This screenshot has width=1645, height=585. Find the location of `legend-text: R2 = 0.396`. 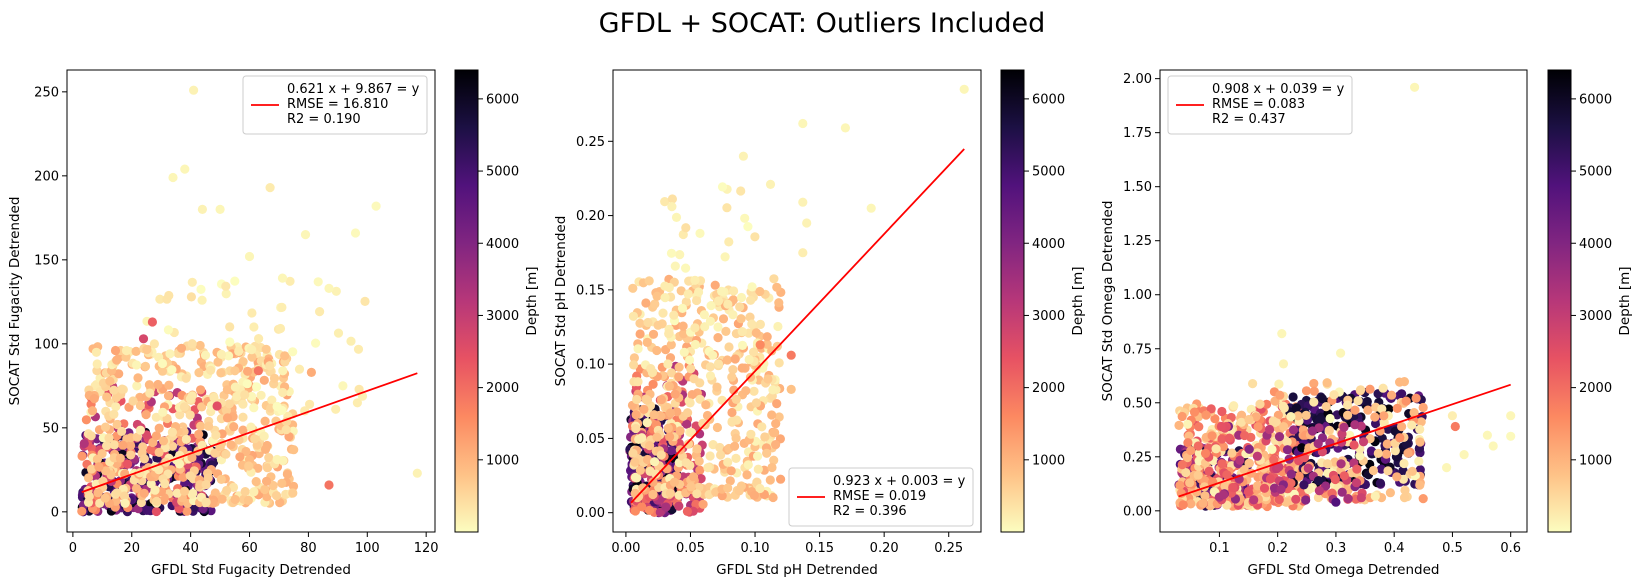

legend-text: R2 = 0.396 is located at coordinates (870, 511).